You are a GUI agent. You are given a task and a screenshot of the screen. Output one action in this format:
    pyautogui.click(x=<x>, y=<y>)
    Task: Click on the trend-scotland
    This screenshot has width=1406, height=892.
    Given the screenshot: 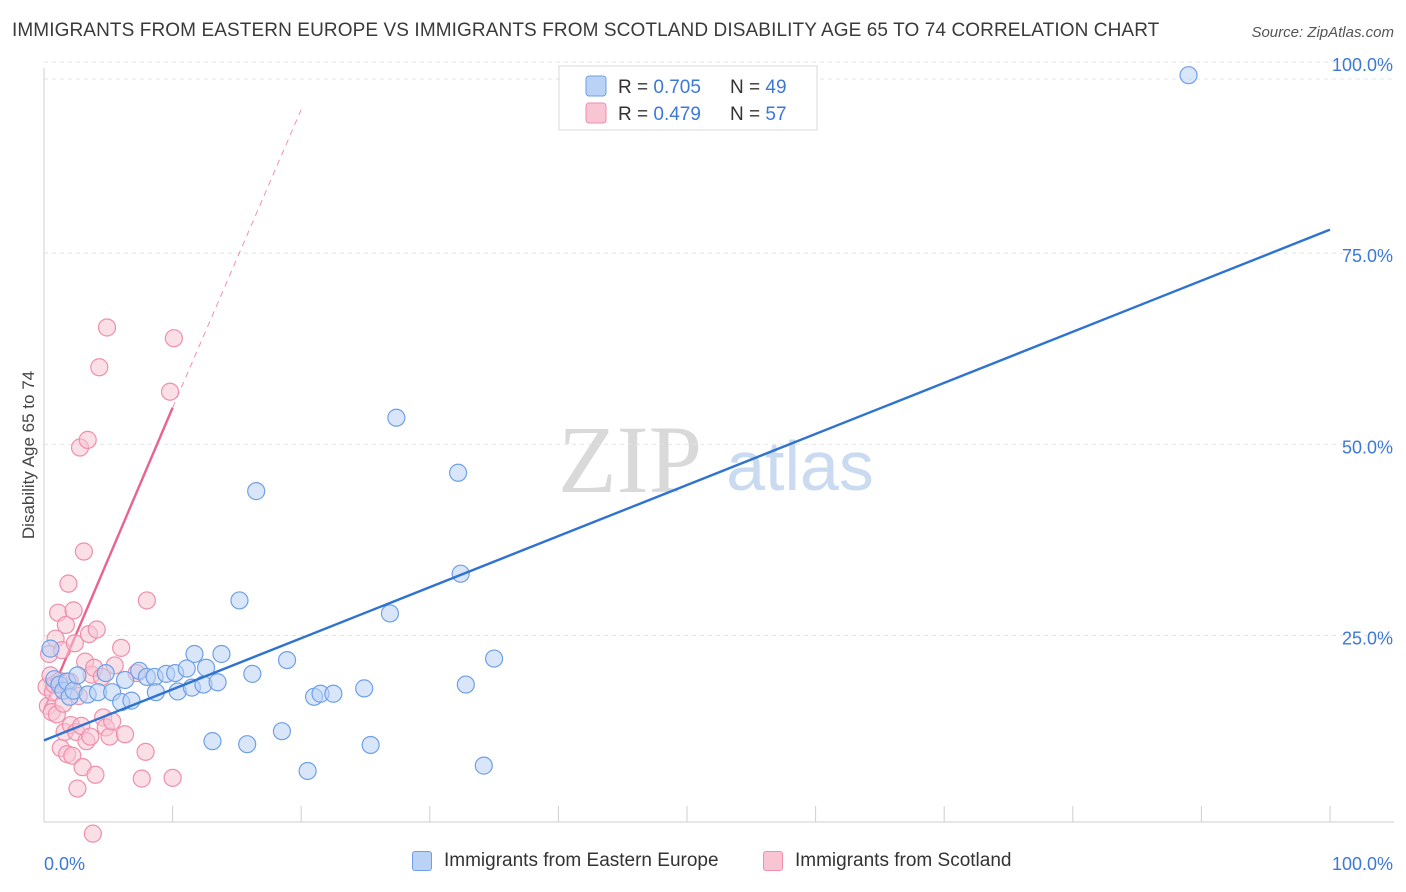 What is the action you would take?
    pyautogui.click(x=172, y=410)
    